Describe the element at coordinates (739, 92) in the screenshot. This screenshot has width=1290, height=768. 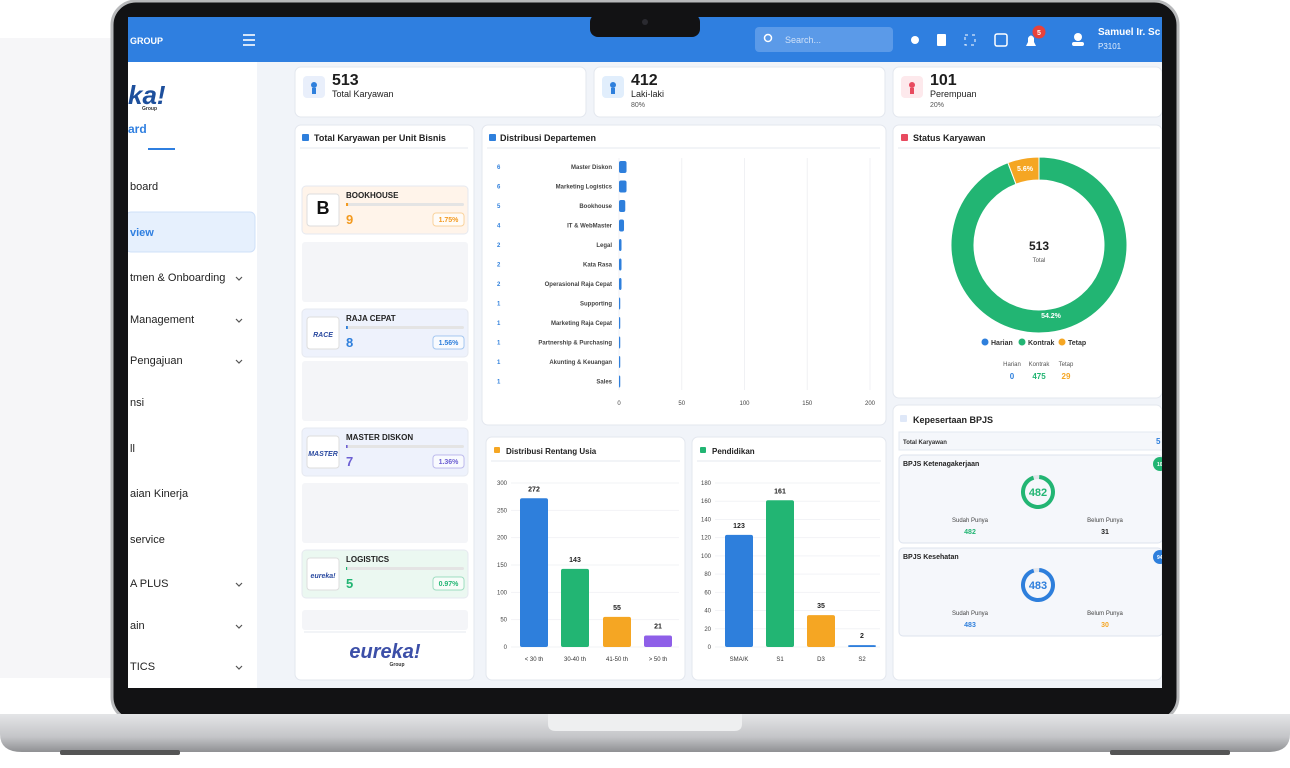
I see `card` at that location.